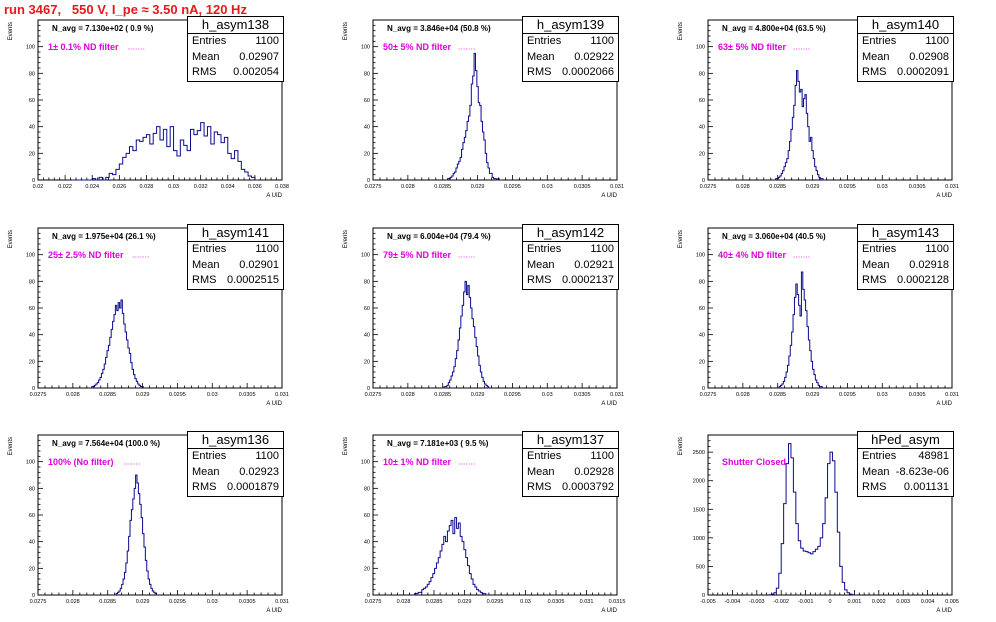 This screenshot has width=996, height=622. Describe the element at coordinates (708, 602) in the screenshot. I see `x-tick-label: -0.005` at that location.